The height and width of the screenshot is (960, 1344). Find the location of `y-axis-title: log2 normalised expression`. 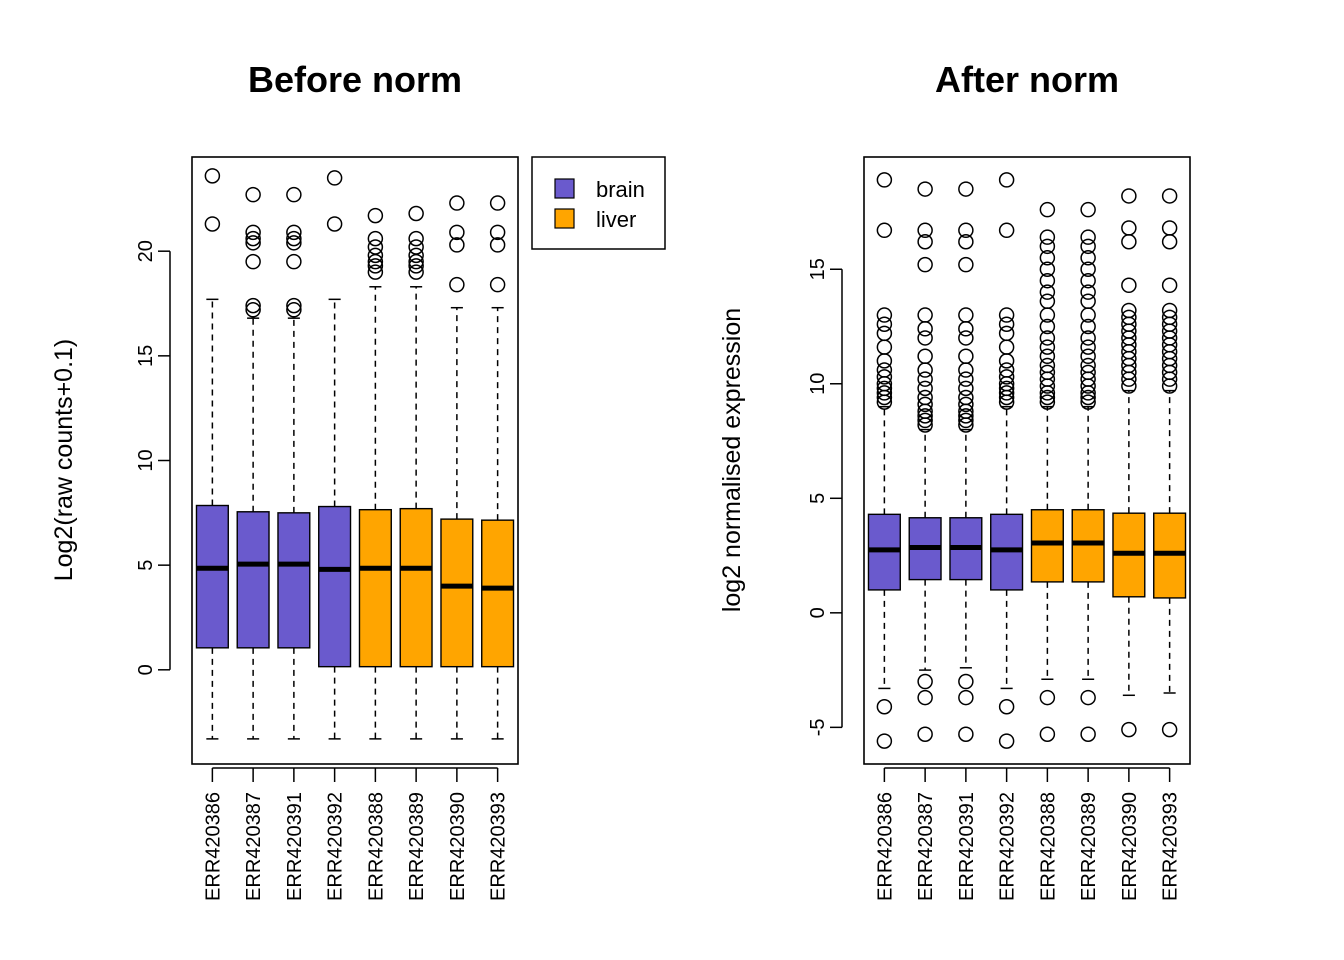

y-axis-title: log2 normalised expression is located at coordinates (732, 460).